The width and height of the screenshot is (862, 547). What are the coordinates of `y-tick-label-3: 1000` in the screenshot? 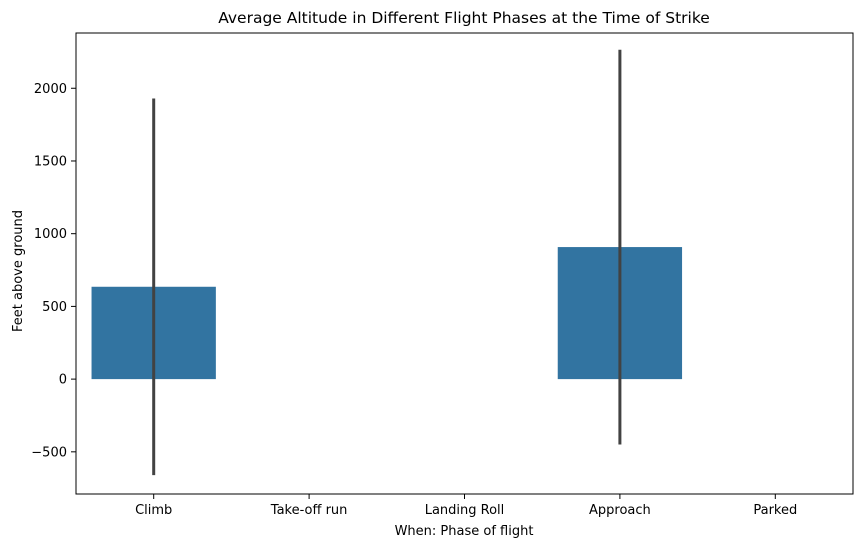 It's located at (50, 234).